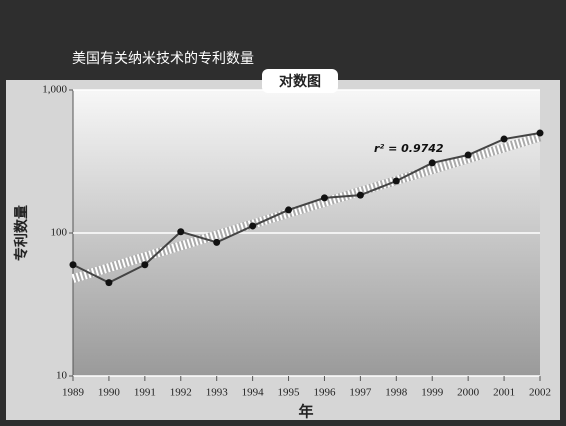 This screenshot has height=426, width=566. What do you see at coordinates (73, 393) in the screenshot?
I see `x-tick-label: 1989` at bounding box center [73, 393].